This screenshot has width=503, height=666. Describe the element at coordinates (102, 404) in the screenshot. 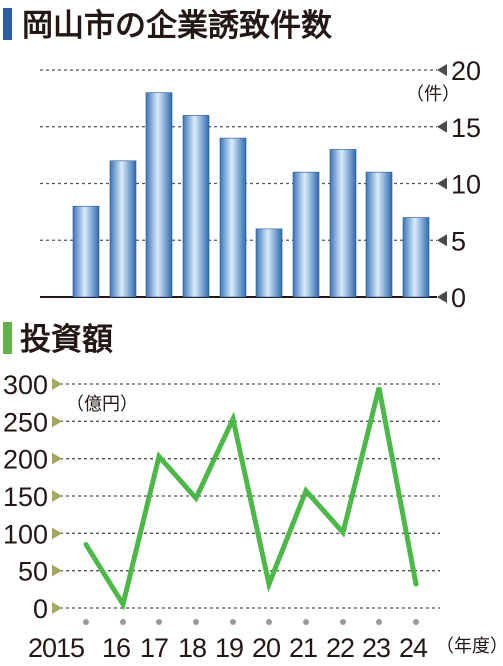

I see `line-chart-unit: （億円）` at that location.